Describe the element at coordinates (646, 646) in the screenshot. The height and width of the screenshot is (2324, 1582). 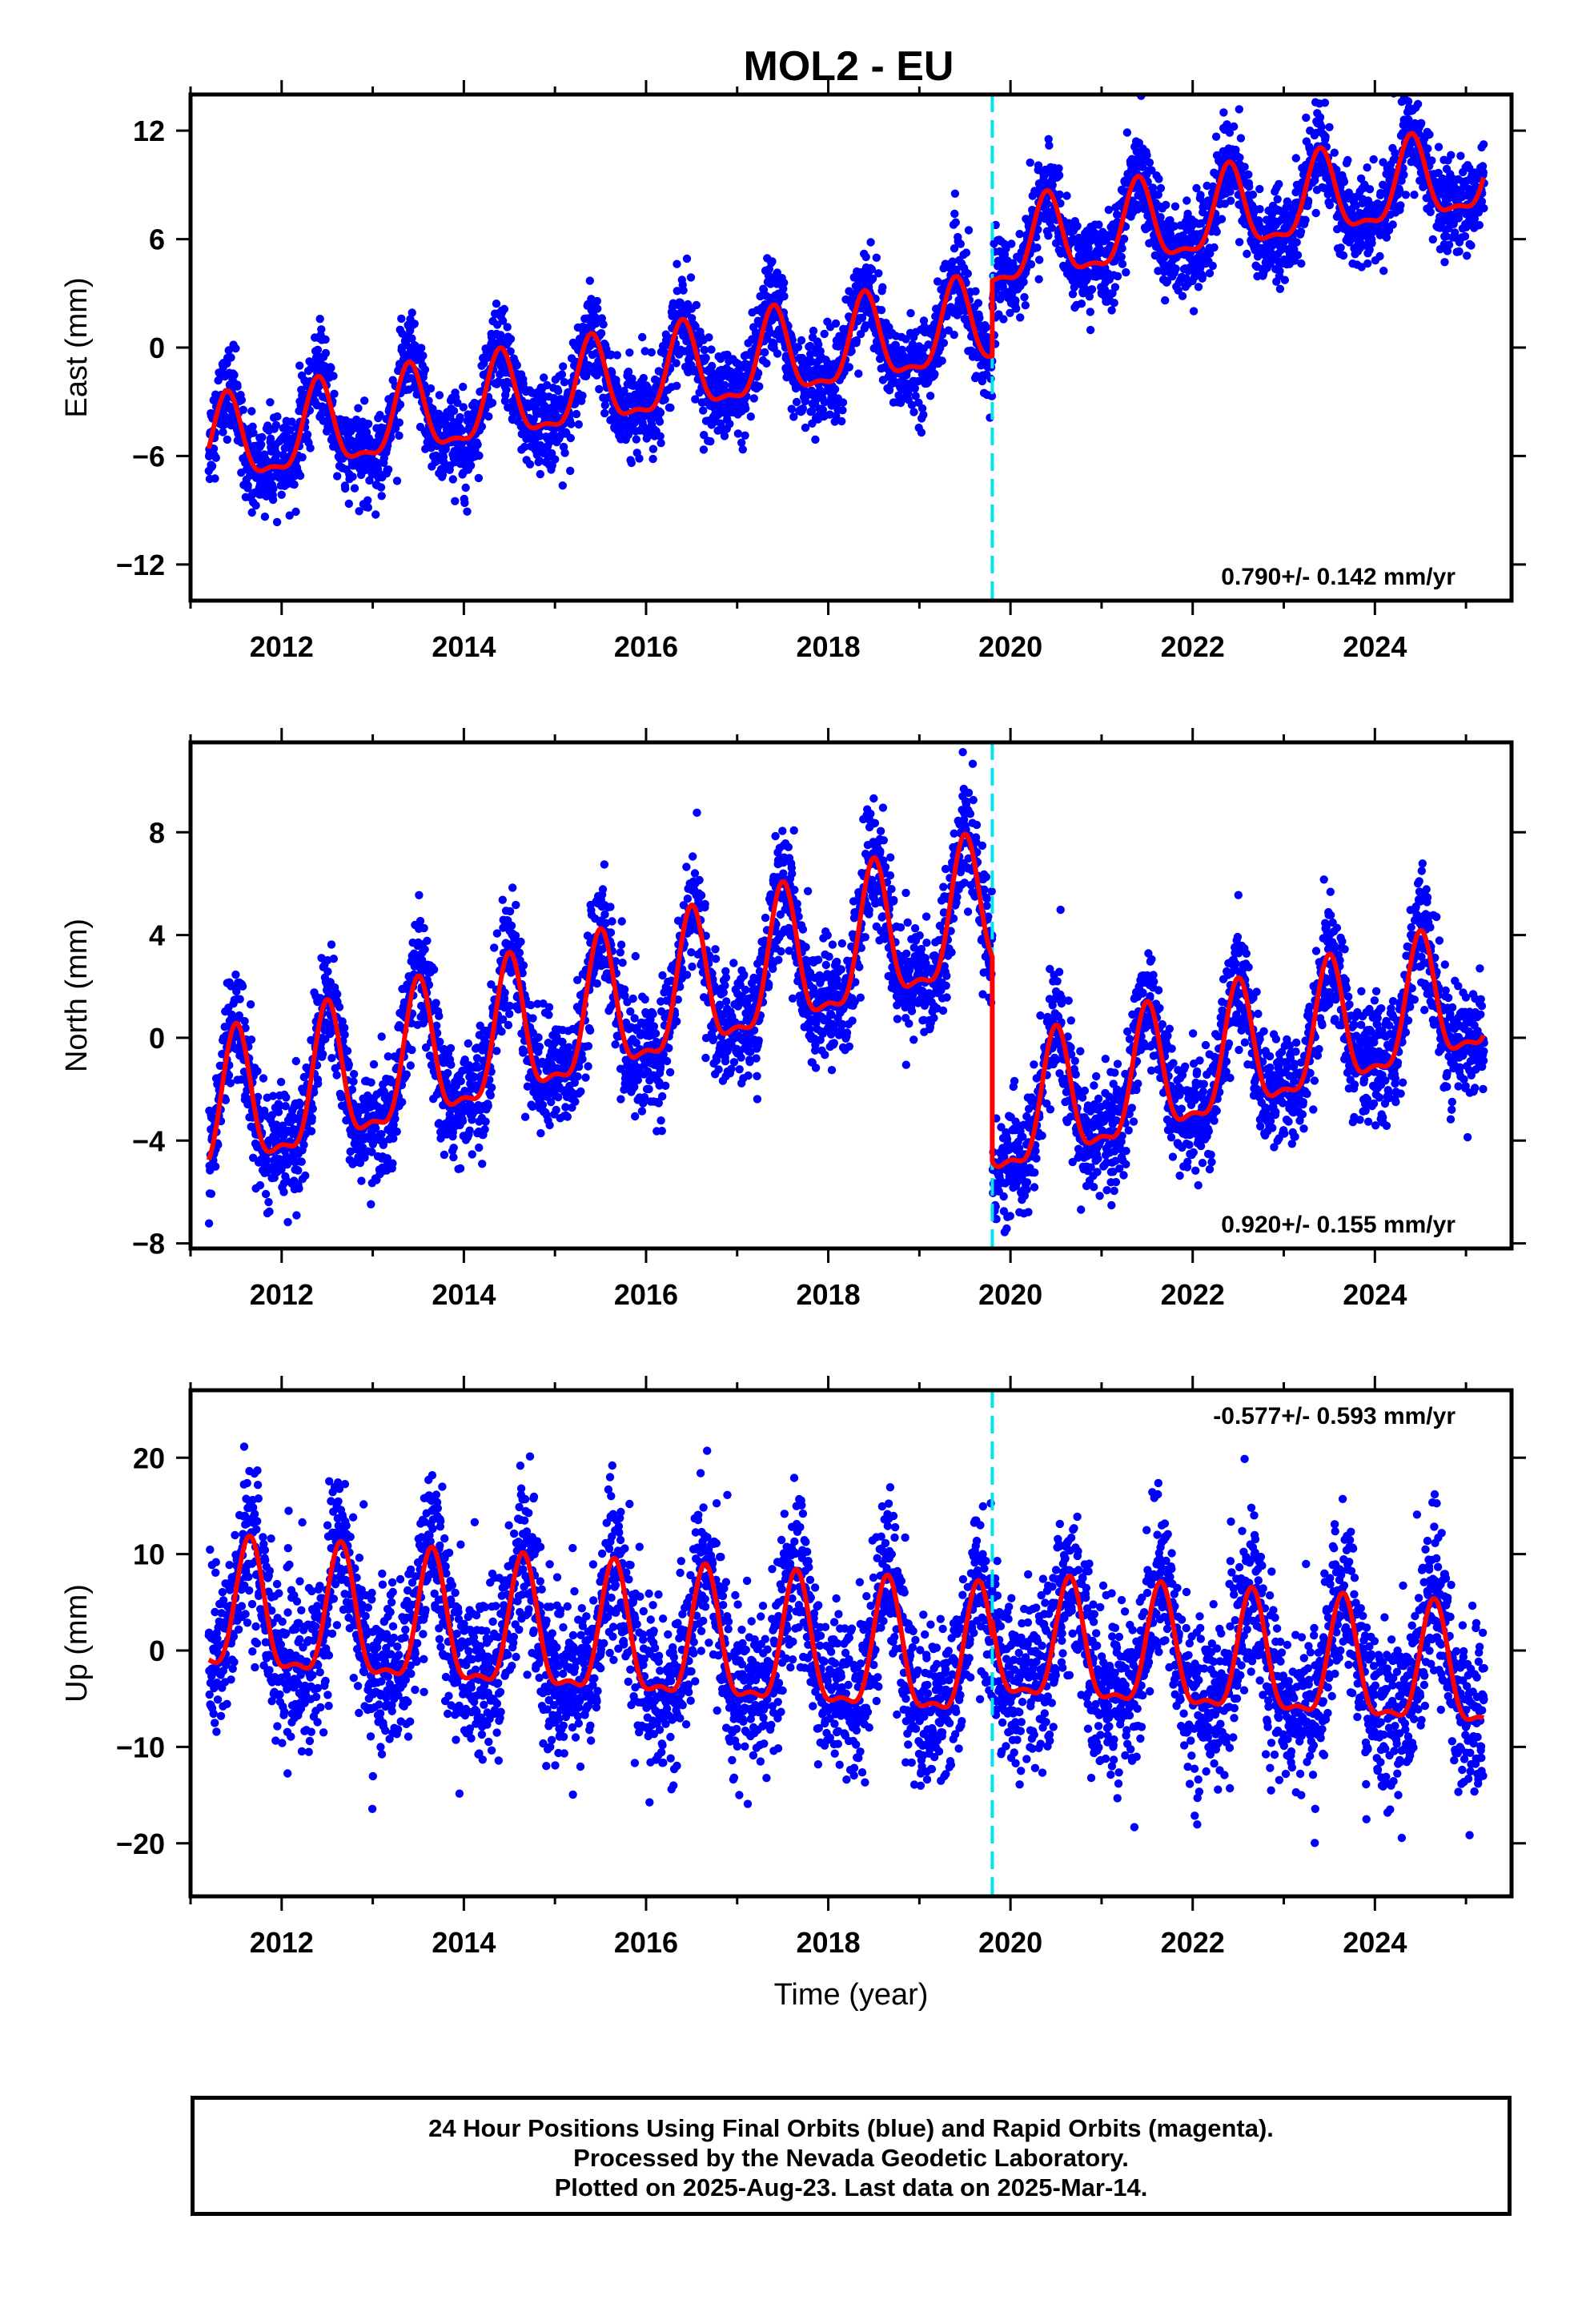
I see `x-tick-label: 2016` at that location.